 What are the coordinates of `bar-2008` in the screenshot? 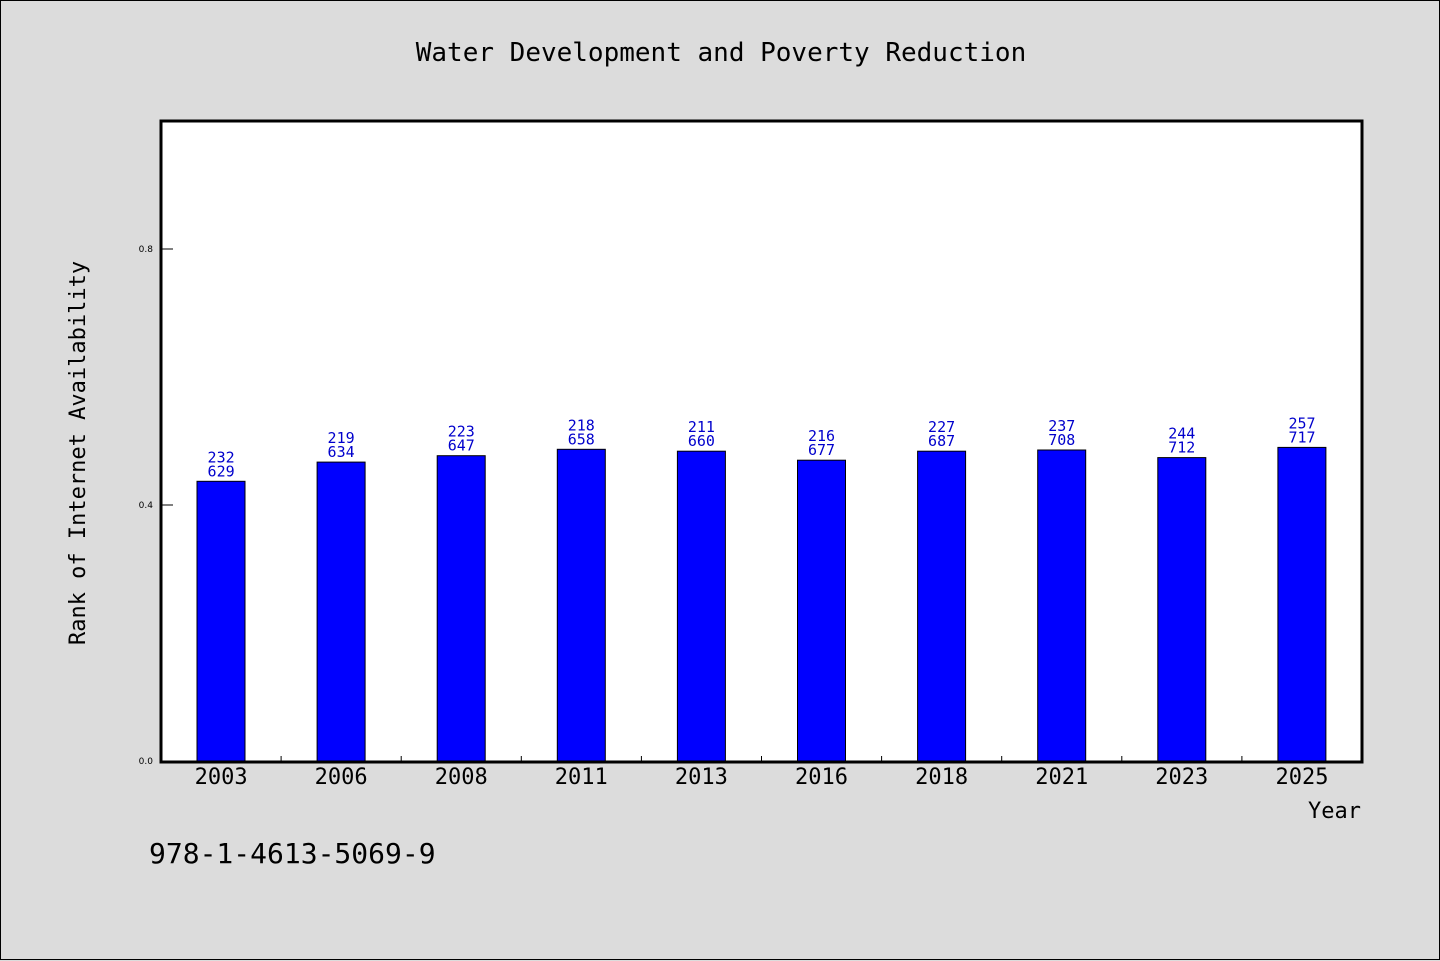 It's located at (461, 608).